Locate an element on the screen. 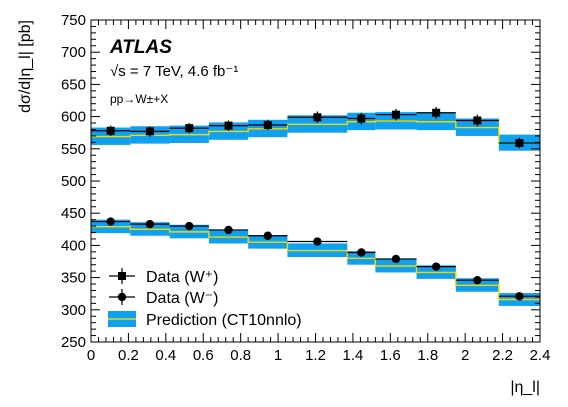  y-tick-label: 500 is located at coordinates (73, 181).